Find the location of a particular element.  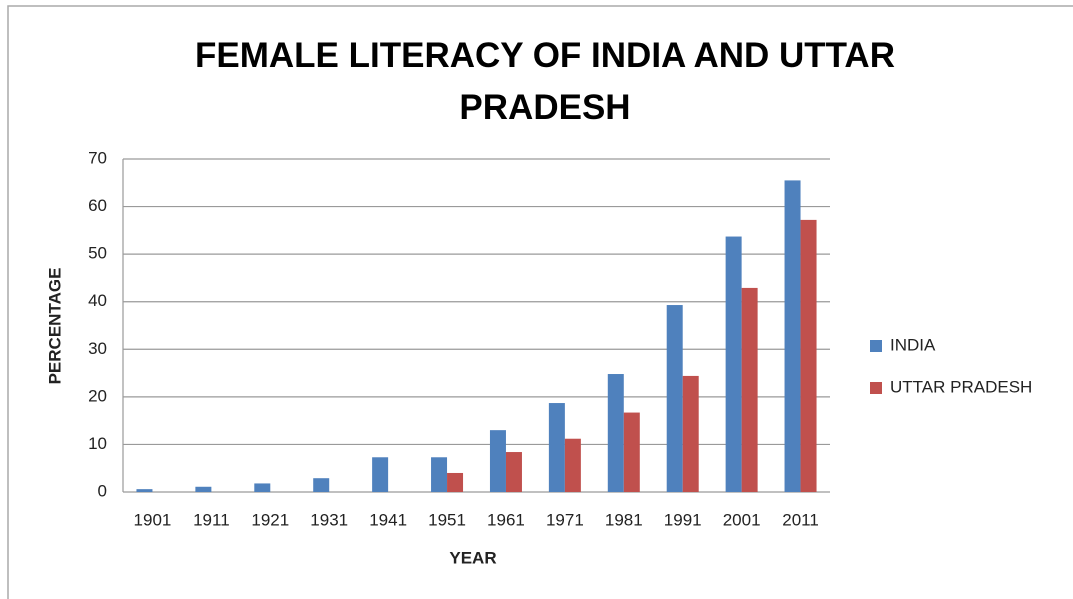

x-tick-label: 1921 is located at coordinates (270, 519).